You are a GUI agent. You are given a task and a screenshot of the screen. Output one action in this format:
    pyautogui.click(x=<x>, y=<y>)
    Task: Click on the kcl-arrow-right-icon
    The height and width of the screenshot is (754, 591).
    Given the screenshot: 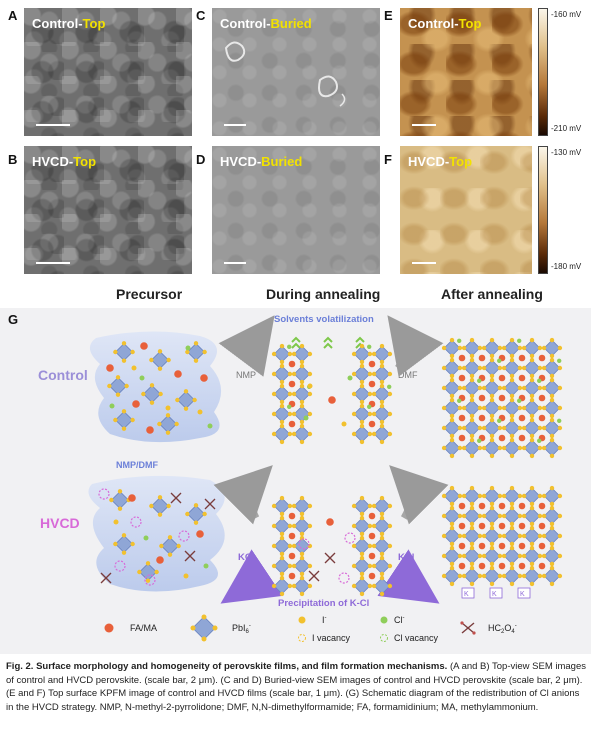 What is the action you would take?
    pyautogui.click(x=408, y=576)
    